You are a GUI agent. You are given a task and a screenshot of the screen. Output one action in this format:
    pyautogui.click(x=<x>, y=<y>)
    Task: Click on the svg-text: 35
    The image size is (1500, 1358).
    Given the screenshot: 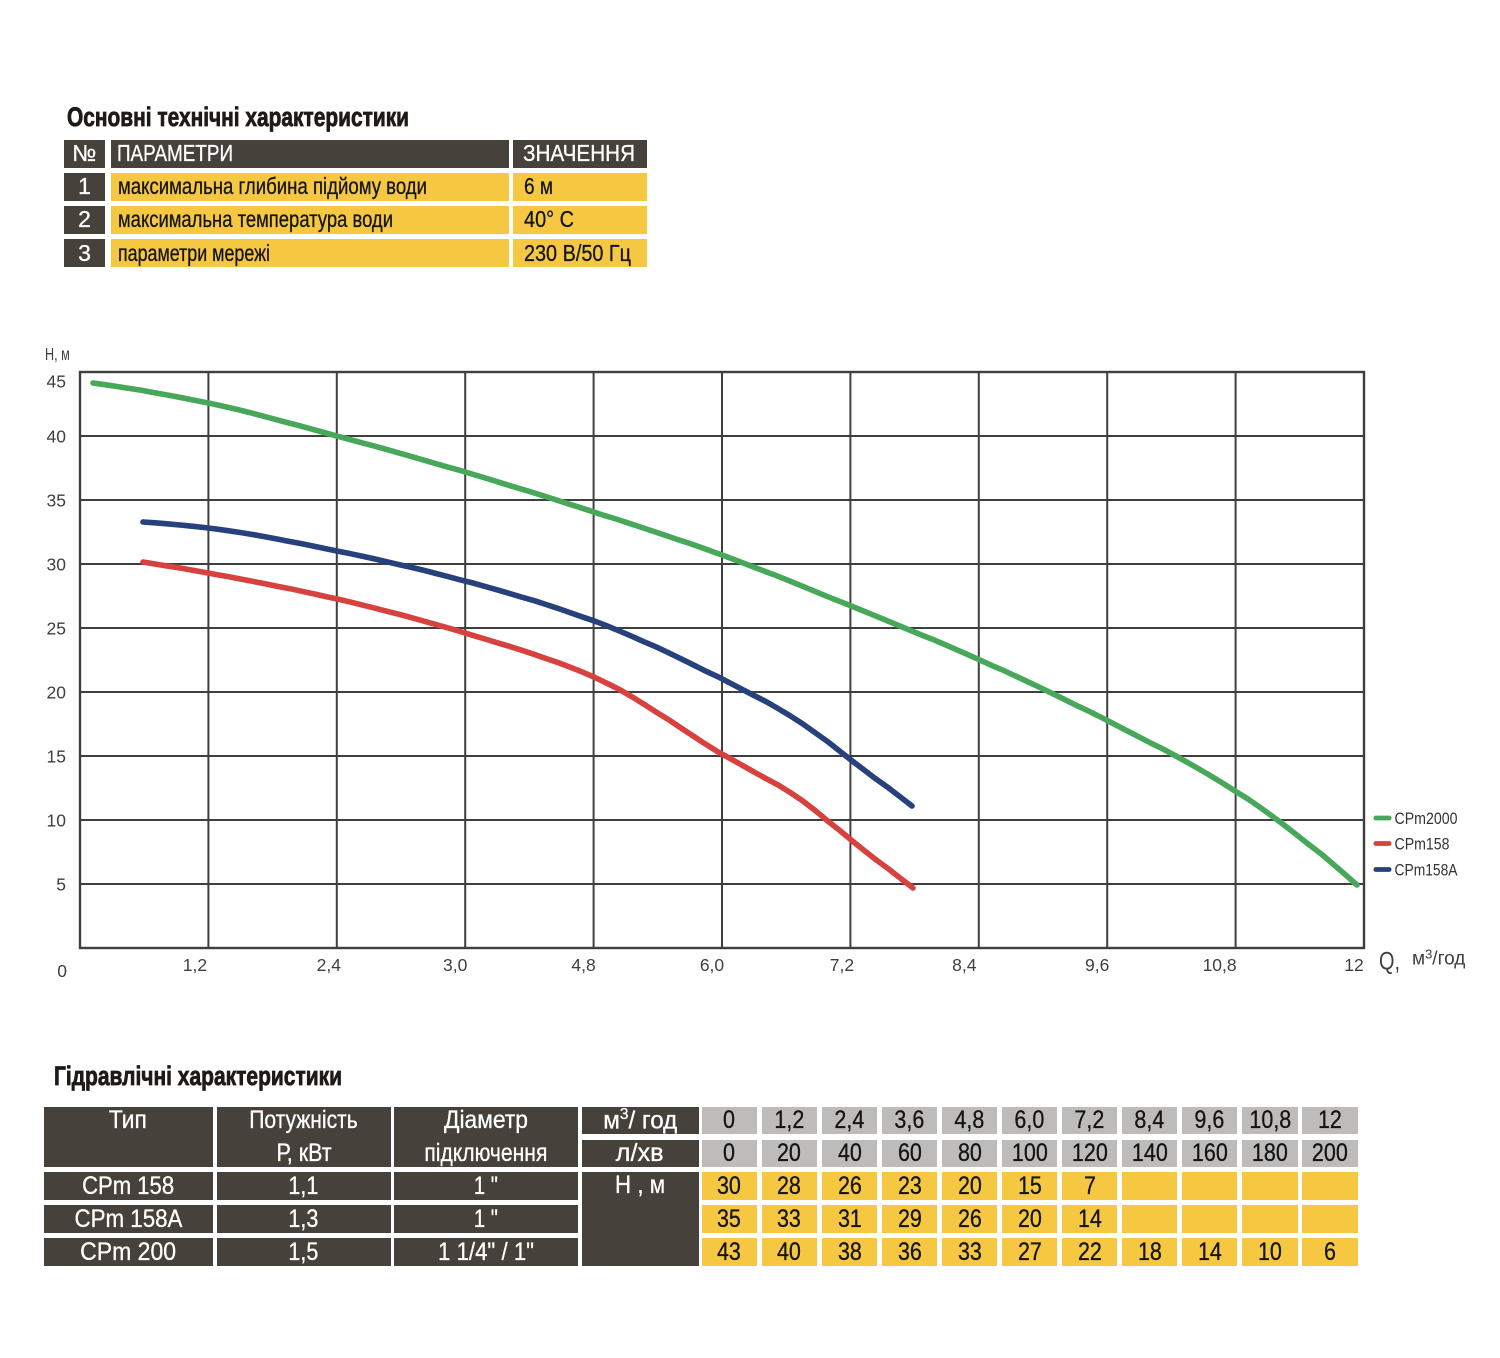 What is the action you would take?
    pyautogui.click(x=56, y=501)
    